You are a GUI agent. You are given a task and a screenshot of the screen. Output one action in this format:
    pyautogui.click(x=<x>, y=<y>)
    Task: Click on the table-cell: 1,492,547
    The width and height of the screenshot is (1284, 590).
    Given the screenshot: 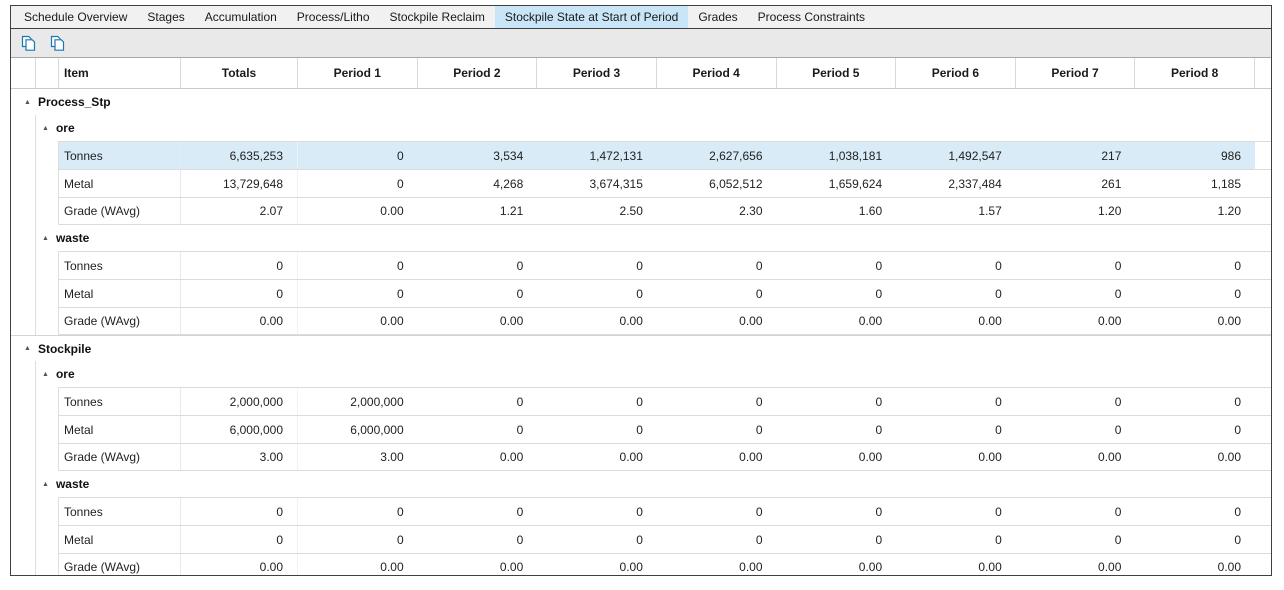 What is the action you would take?
    pyautogui.click(x=975, y=155)
    